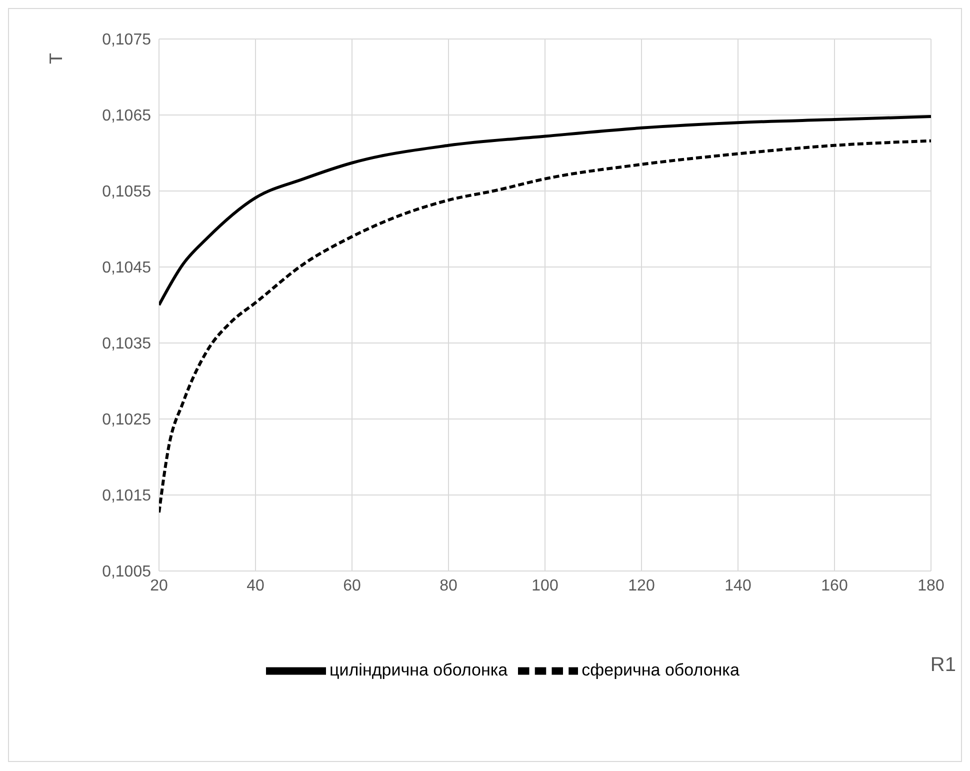 The image size is (970, 771). What do you see at coordinates (661, 670) in the screenshot?
I see `legend-label: сферична оболонка` at bounding box center [661, 670].